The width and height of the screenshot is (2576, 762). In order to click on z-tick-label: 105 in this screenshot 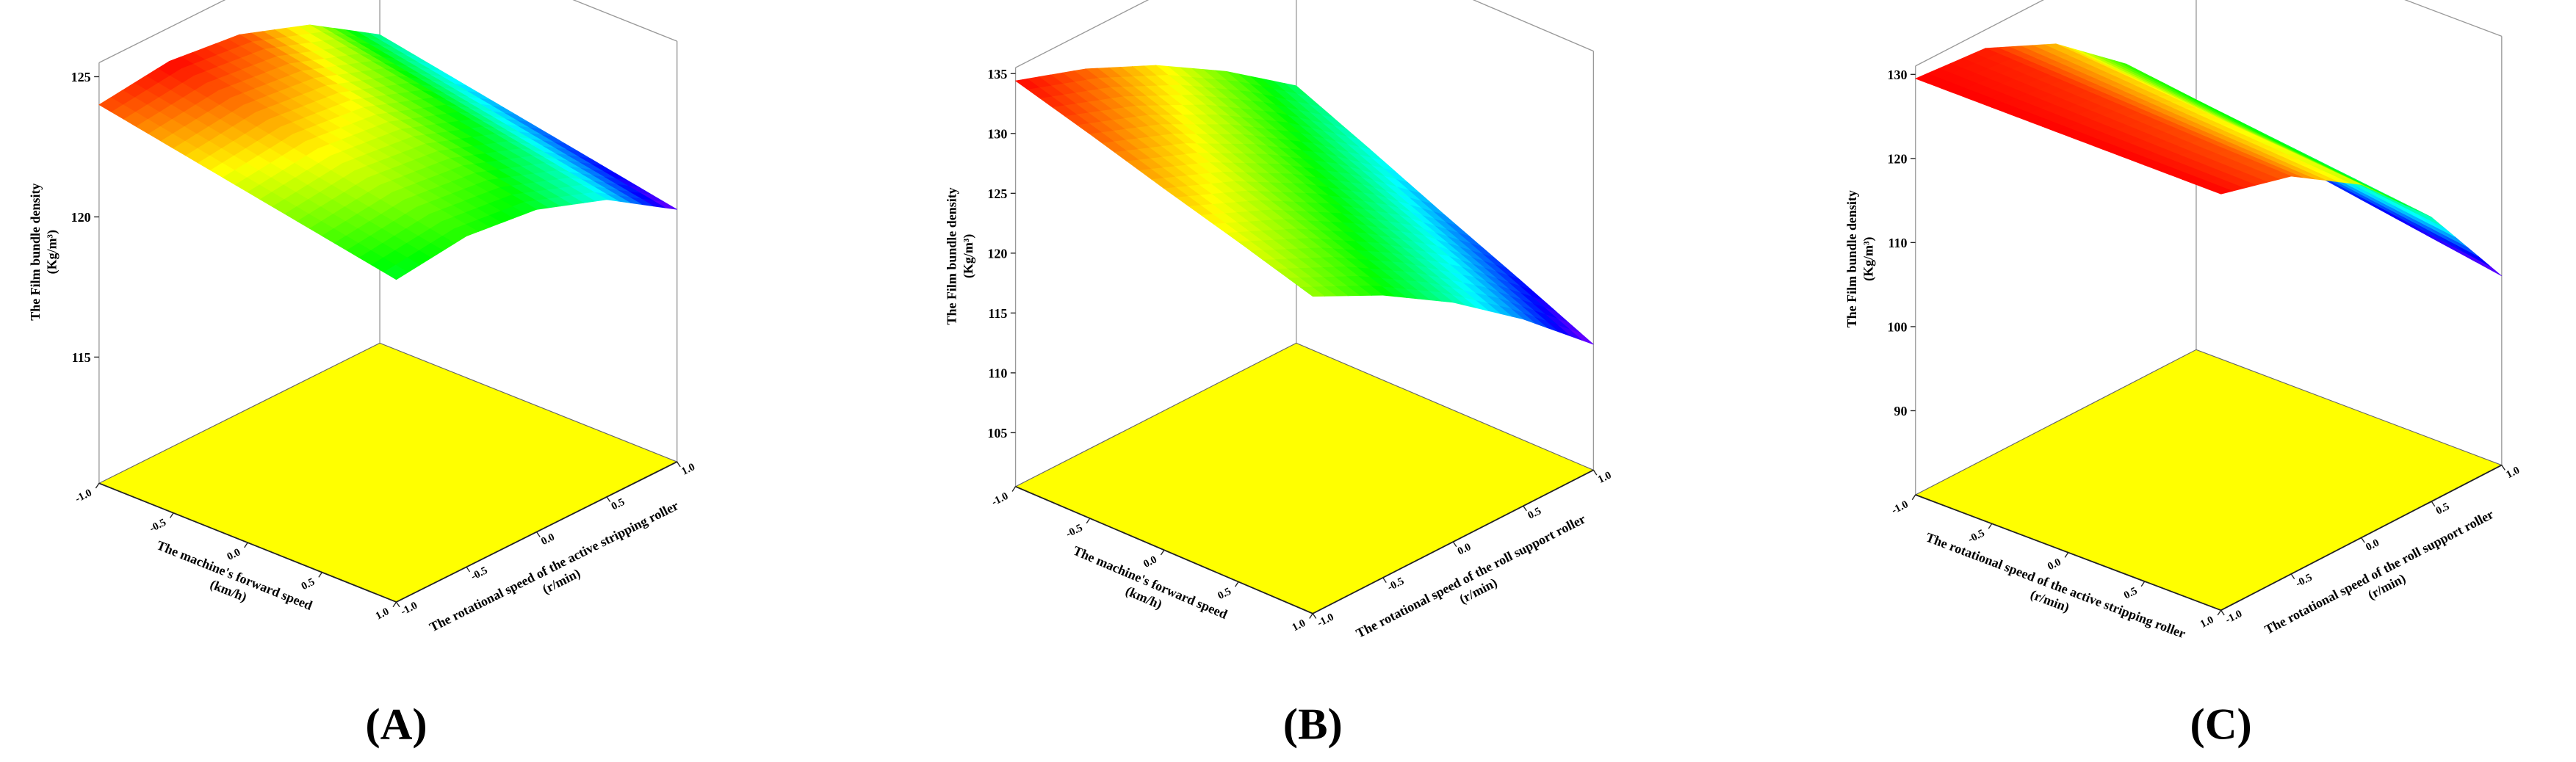, I will do `click(997, 433)`.